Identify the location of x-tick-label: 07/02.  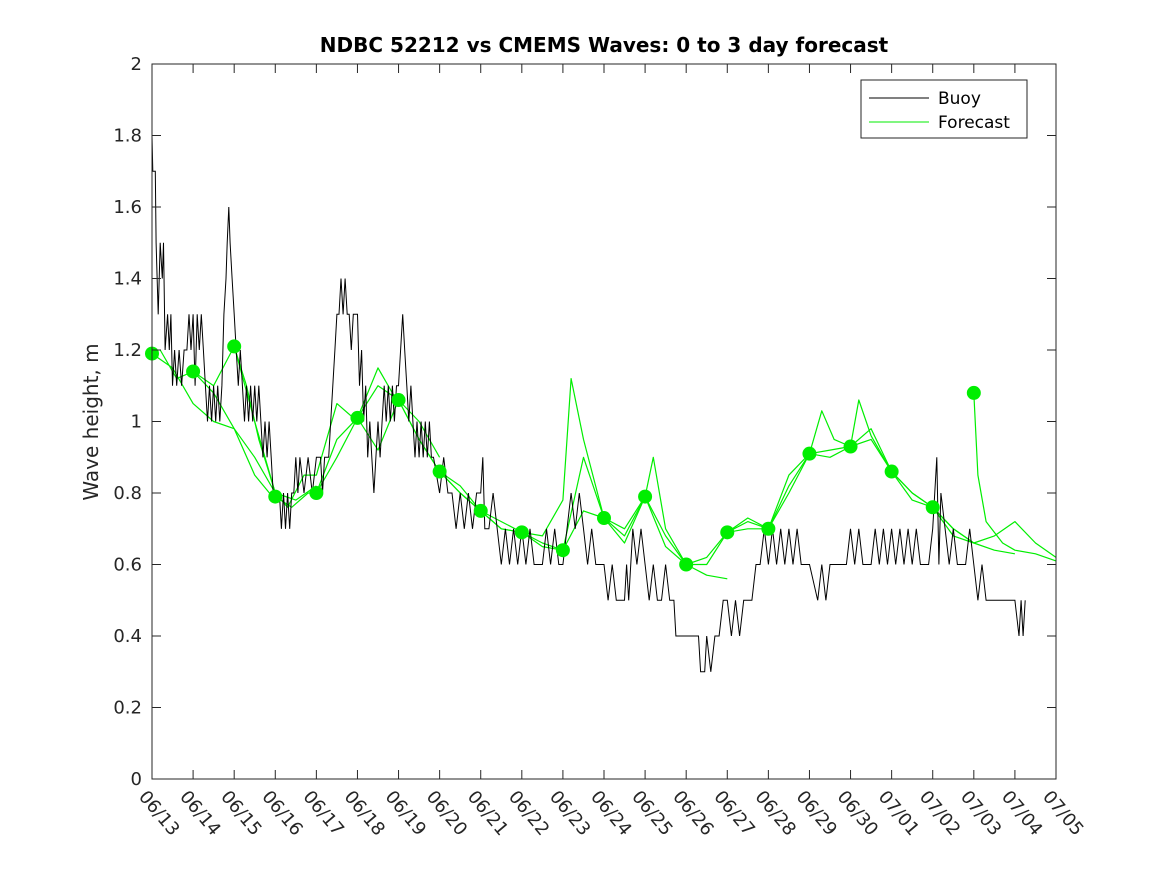
(939, 813).